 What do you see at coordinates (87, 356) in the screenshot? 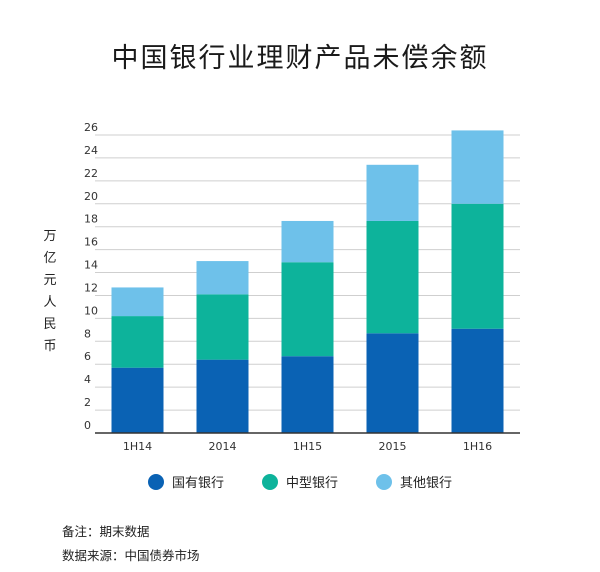
I see `y-tick-label: 6` at bounding box center [87, 356].